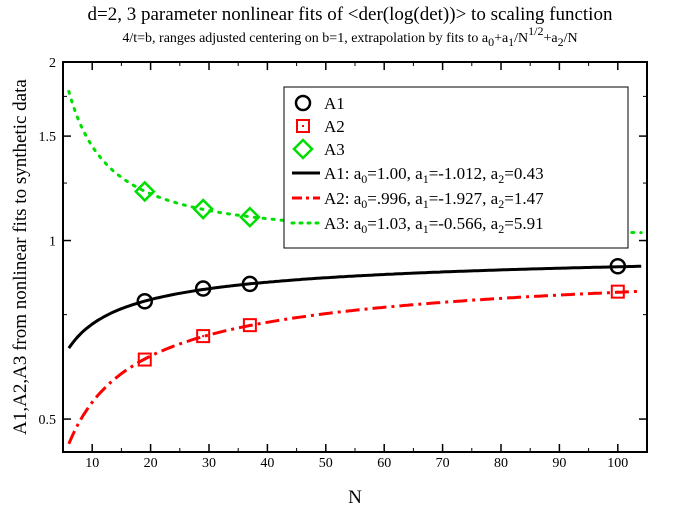 The image size is (693, 512). Describe the element at coordinates (354, 306) in the screenshot. I see `fit-curve-a1` at that location.